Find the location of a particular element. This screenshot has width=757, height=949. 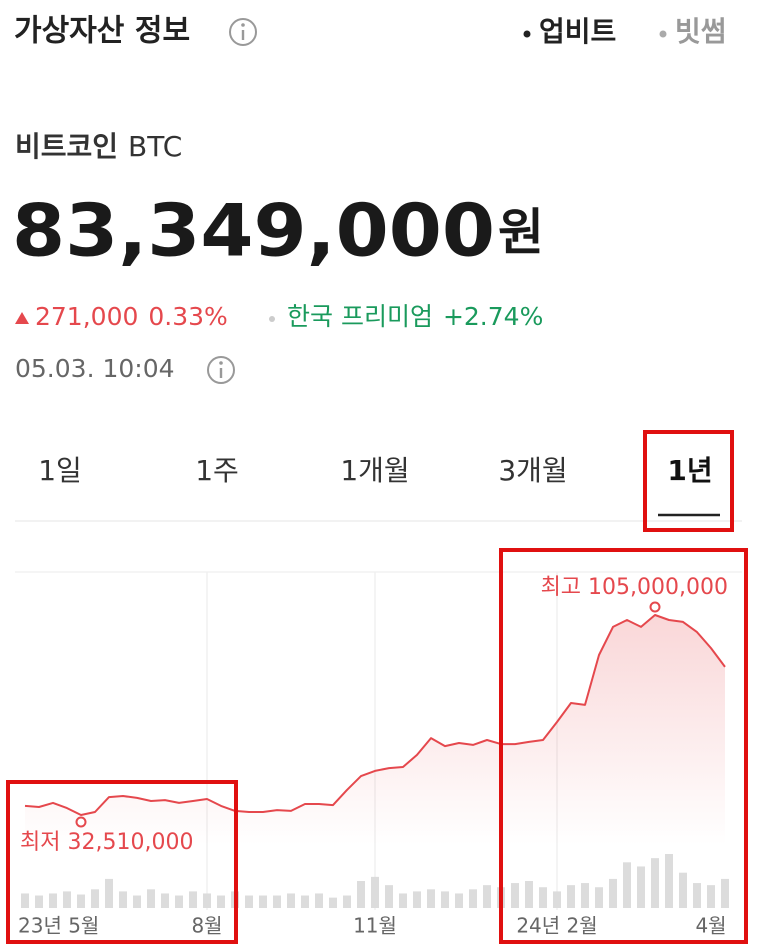

exchange-tab: 업비트 is located at coordinates (577, 31).